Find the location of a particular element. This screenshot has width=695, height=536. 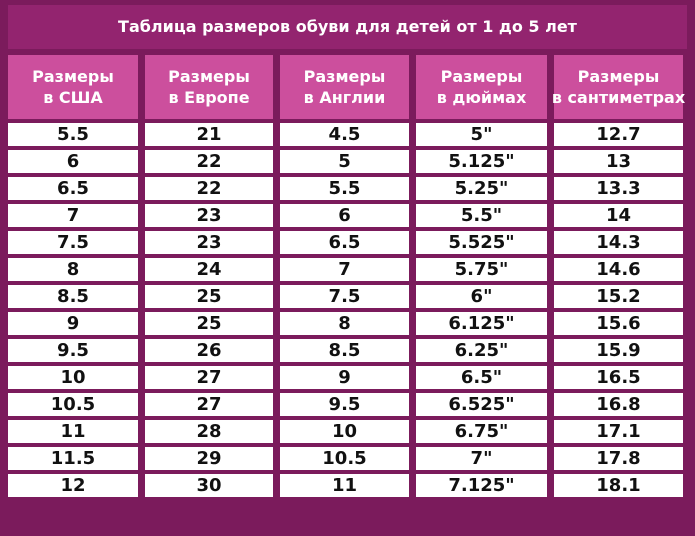

cell-cm: 12.7 is located at coordinates (618, 134).